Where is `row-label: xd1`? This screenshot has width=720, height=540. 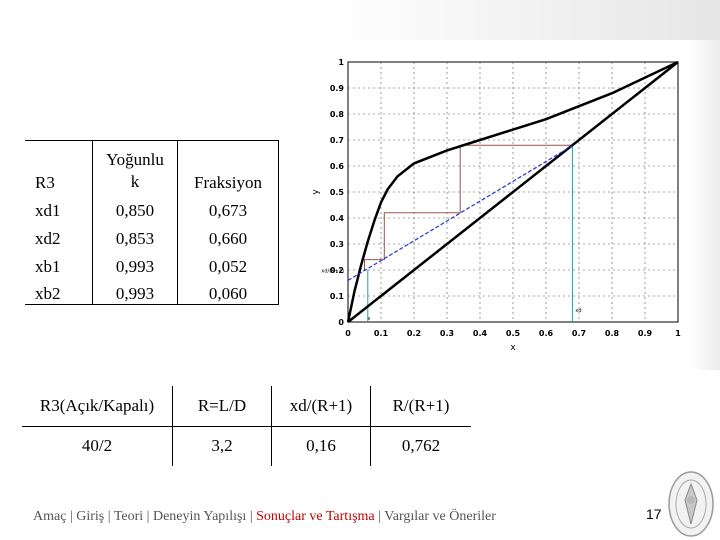 row-label: xd1 is located at coordinates (59, 206).